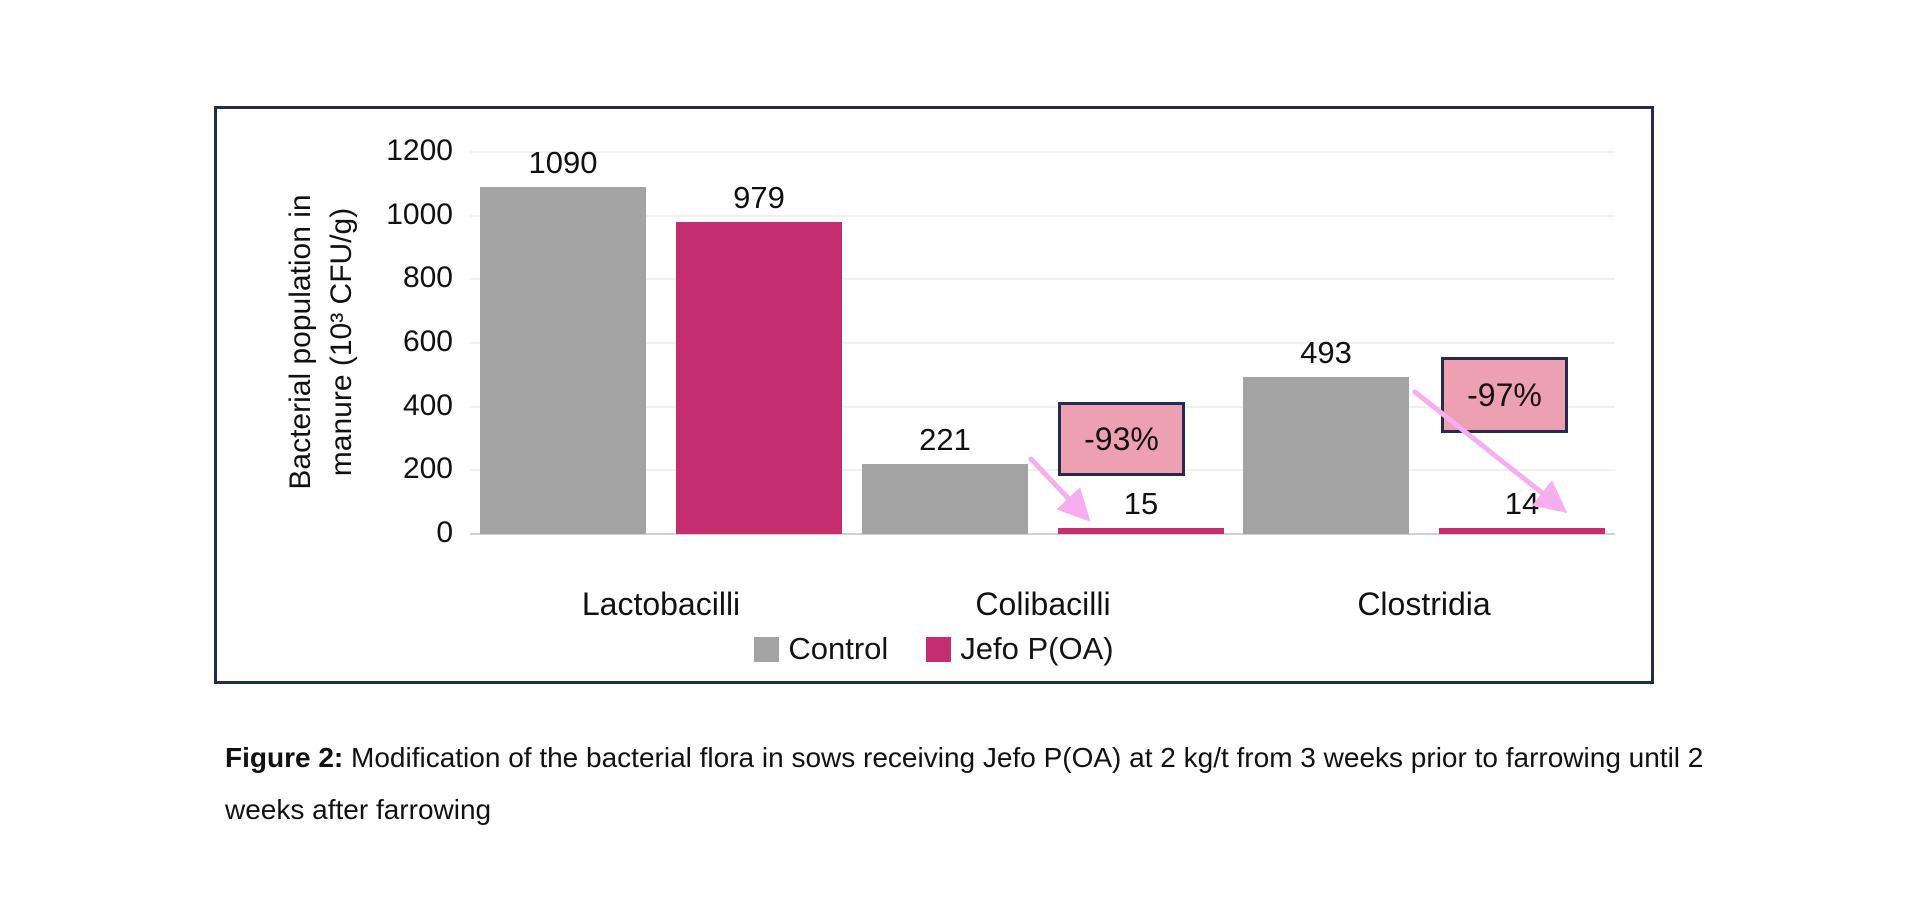 This screenshot has width=1920, height=924. What do you see at coordinates (1042, 534) in the screenshot?
I see `x-axis-line` at bounding box center [1042, 534].